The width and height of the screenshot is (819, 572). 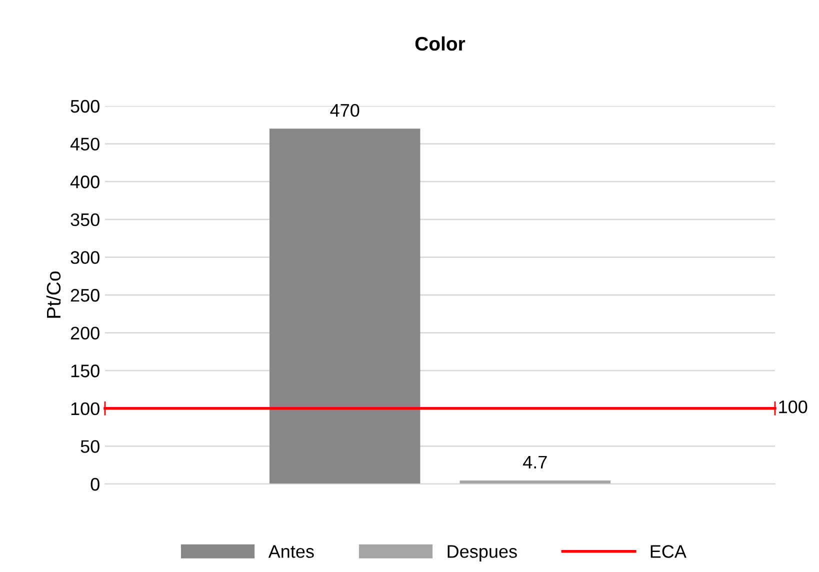 What do you see at coordinates (90, 446) in the screenshot?
I see `y-tick-label: 50` at bounding box center [90, 446].